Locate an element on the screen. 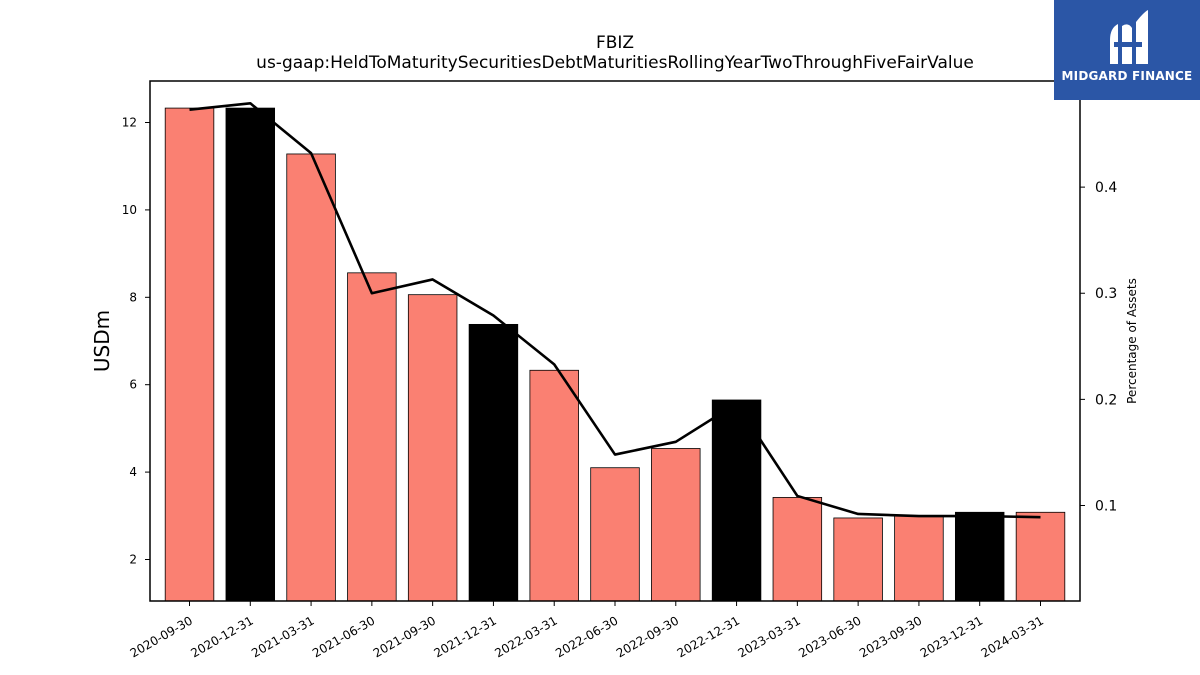  y-tick-label: 4 is located at coordinates (133, 472).